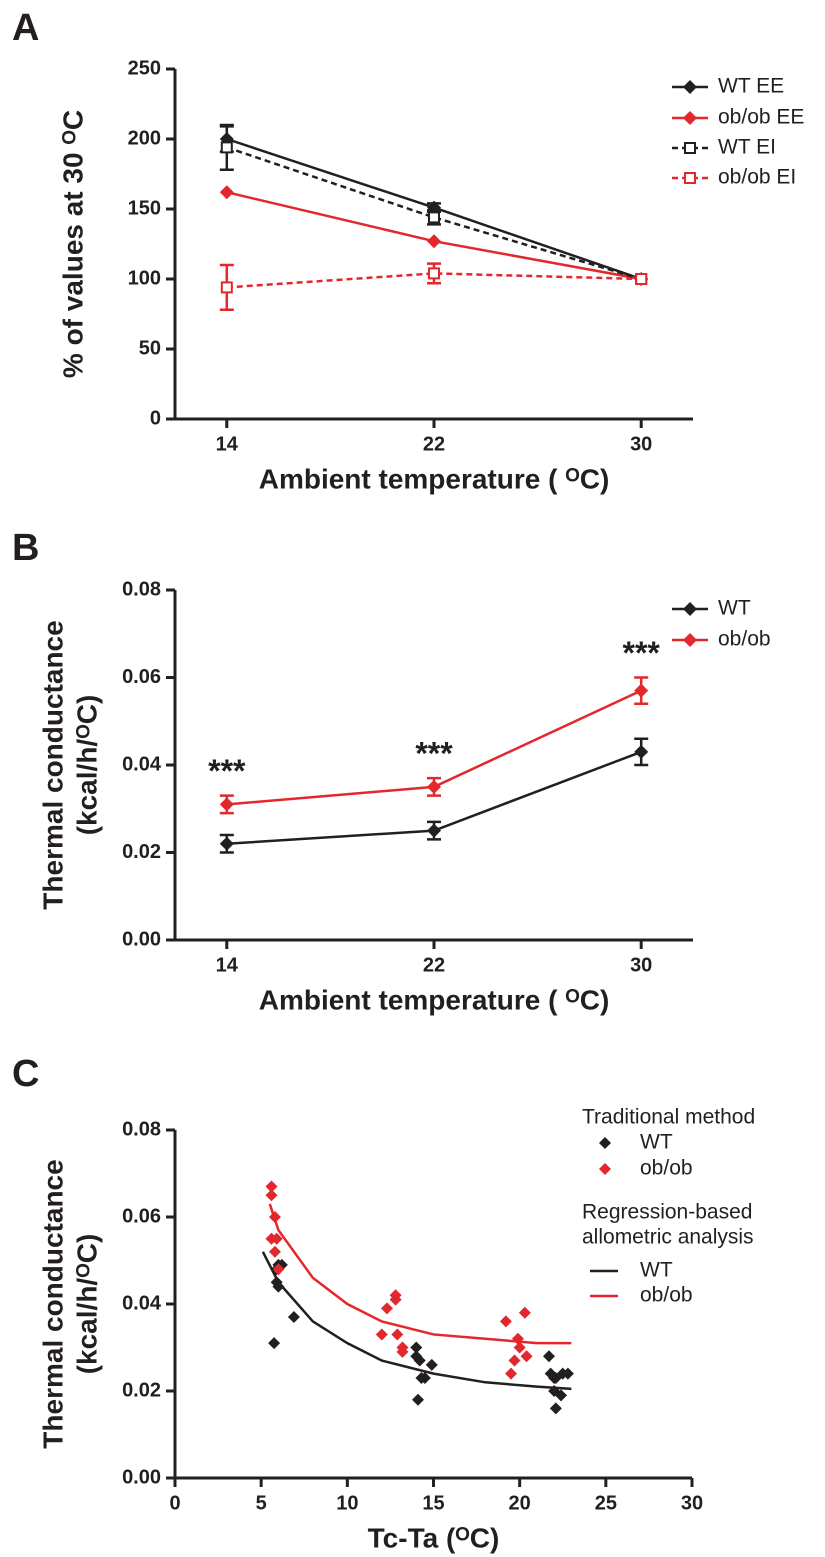 The image size is (825, 1557). I want to click on legend-label: WT EE, so click(751, 86).